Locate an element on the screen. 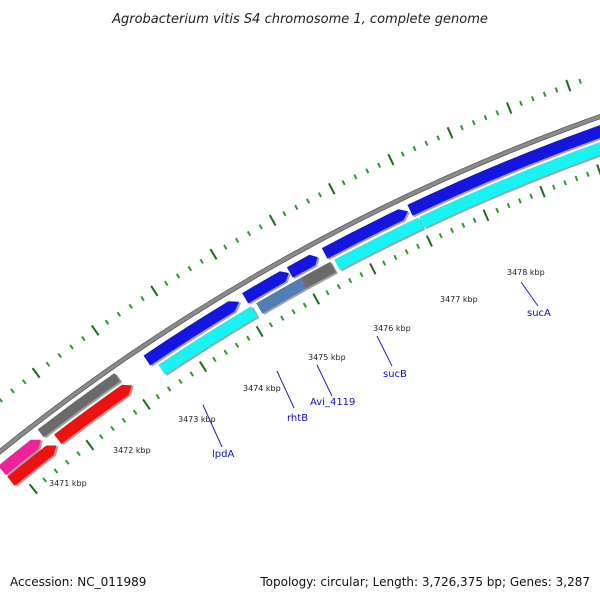 This screenshot has width=600, height=600. scale-label: 3471 kbp is located at coordinates (68, 483).